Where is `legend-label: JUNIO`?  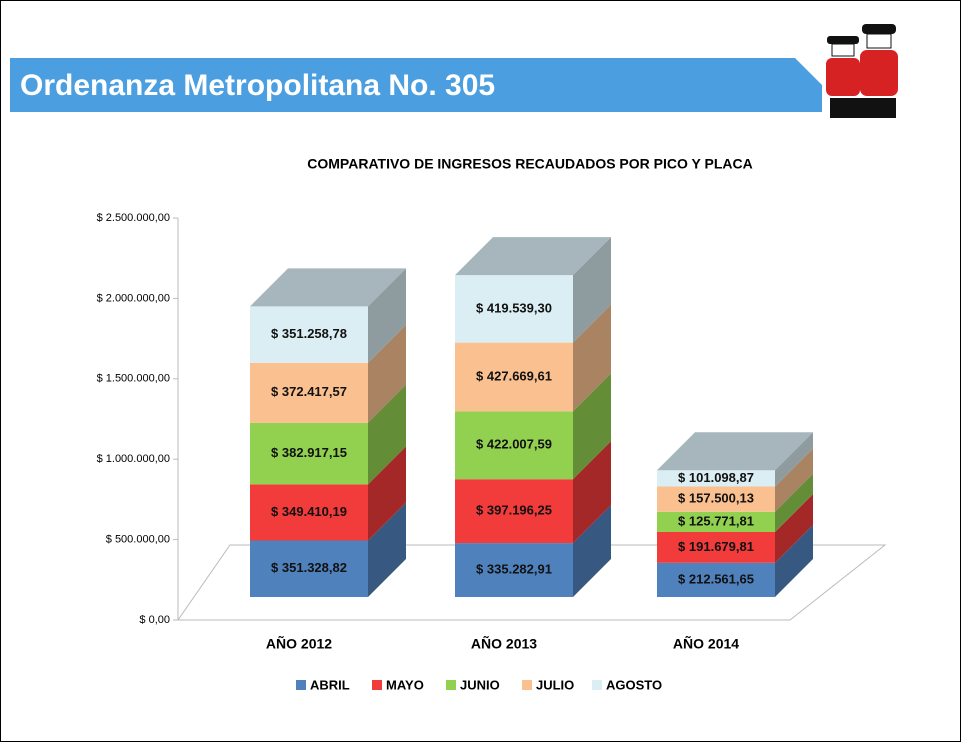 legend-label: JUNIO is located at coordinates (480, 684).